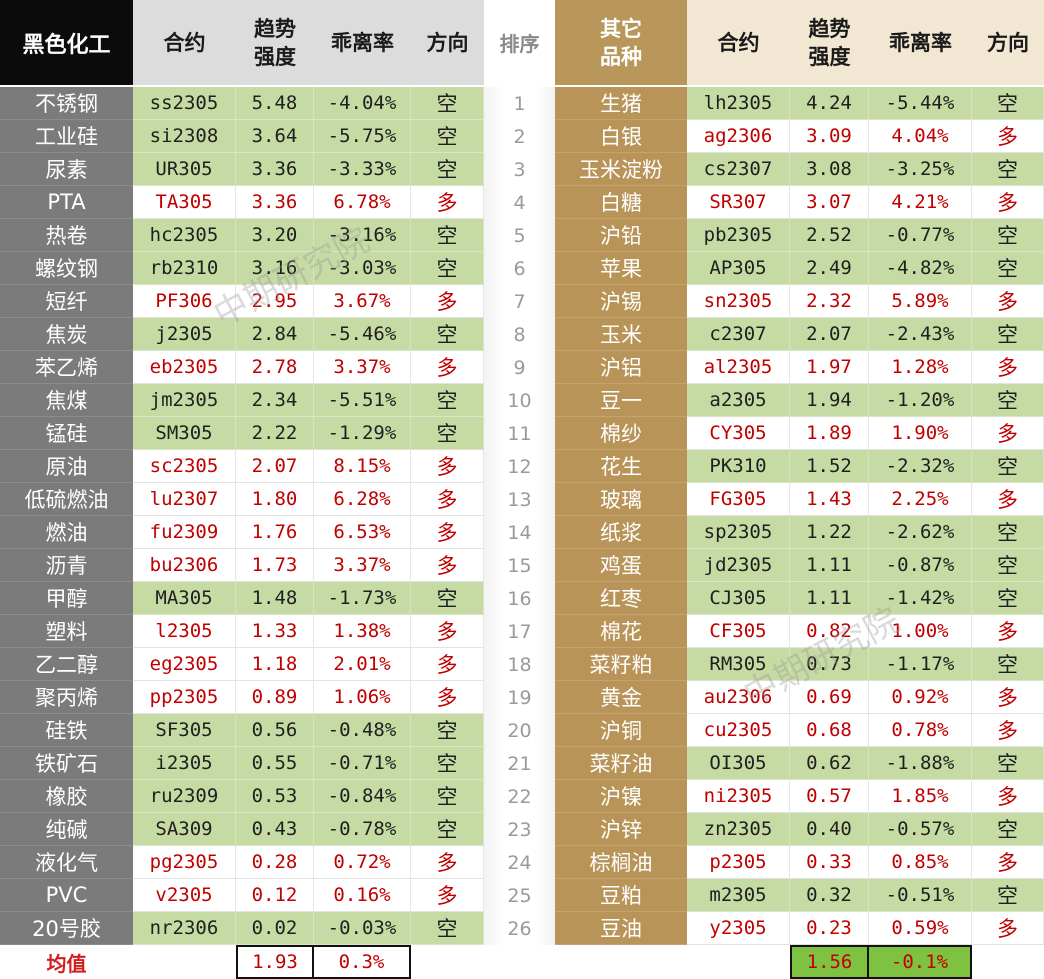 The image size is (1044, 979). Describe the element at coordinates (66, 730) in the screenshot. I see `left-product-name: 硅铁` at that location.